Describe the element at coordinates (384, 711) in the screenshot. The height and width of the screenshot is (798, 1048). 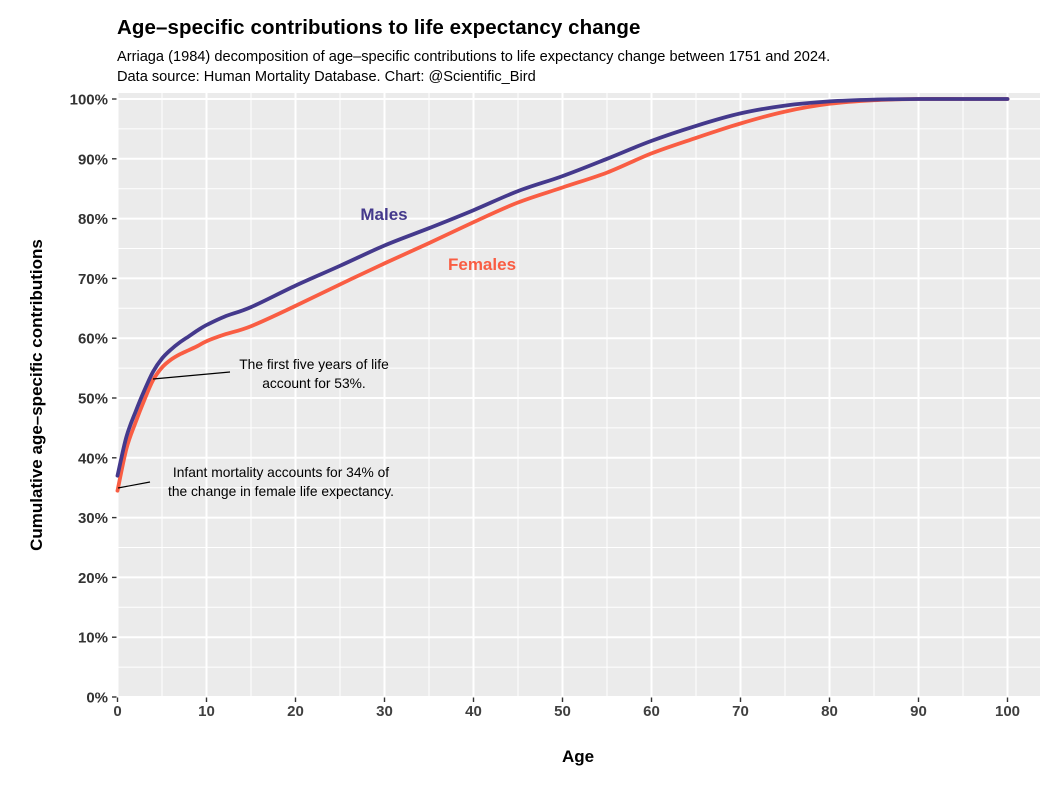
I see `x-tick-label: 30` at that location.